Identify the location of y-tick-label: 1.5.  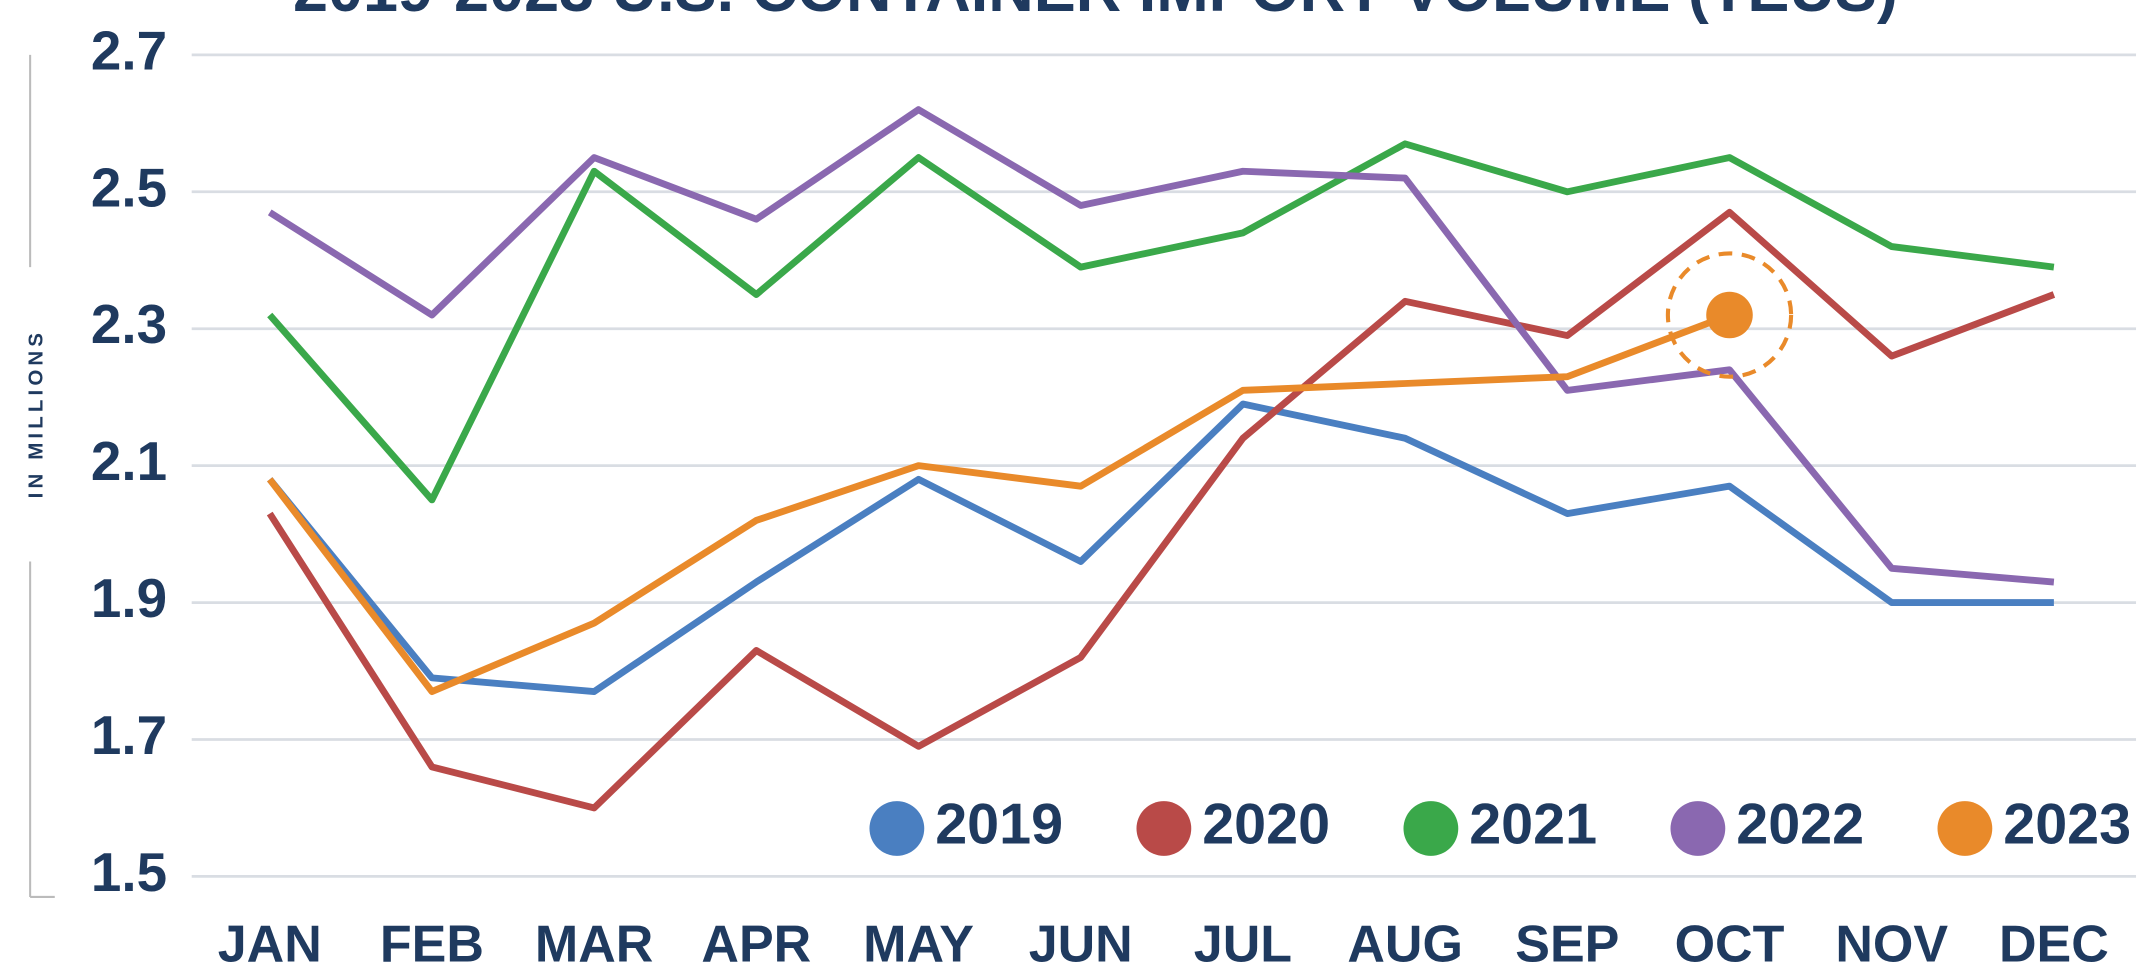
(129, 872).